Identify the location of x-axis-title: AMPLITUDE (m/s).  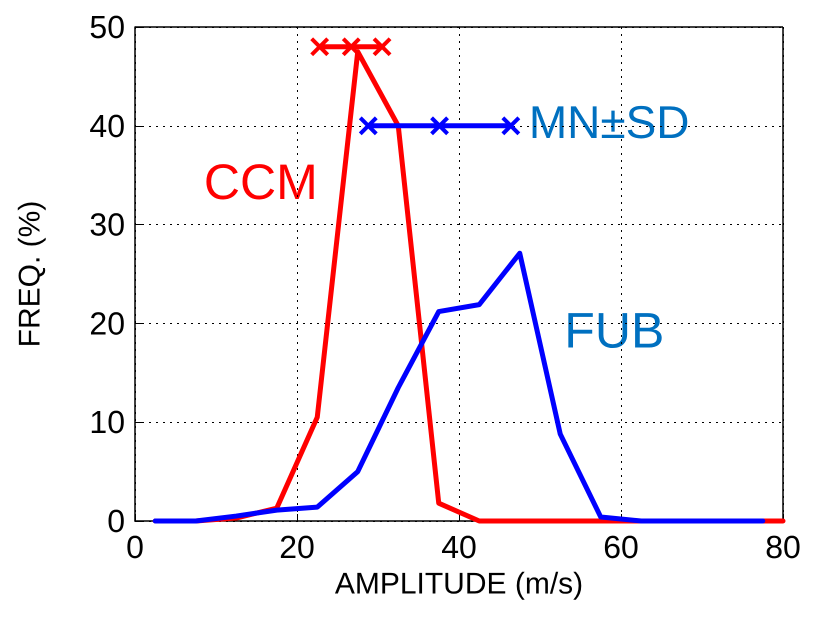
(459, 584).